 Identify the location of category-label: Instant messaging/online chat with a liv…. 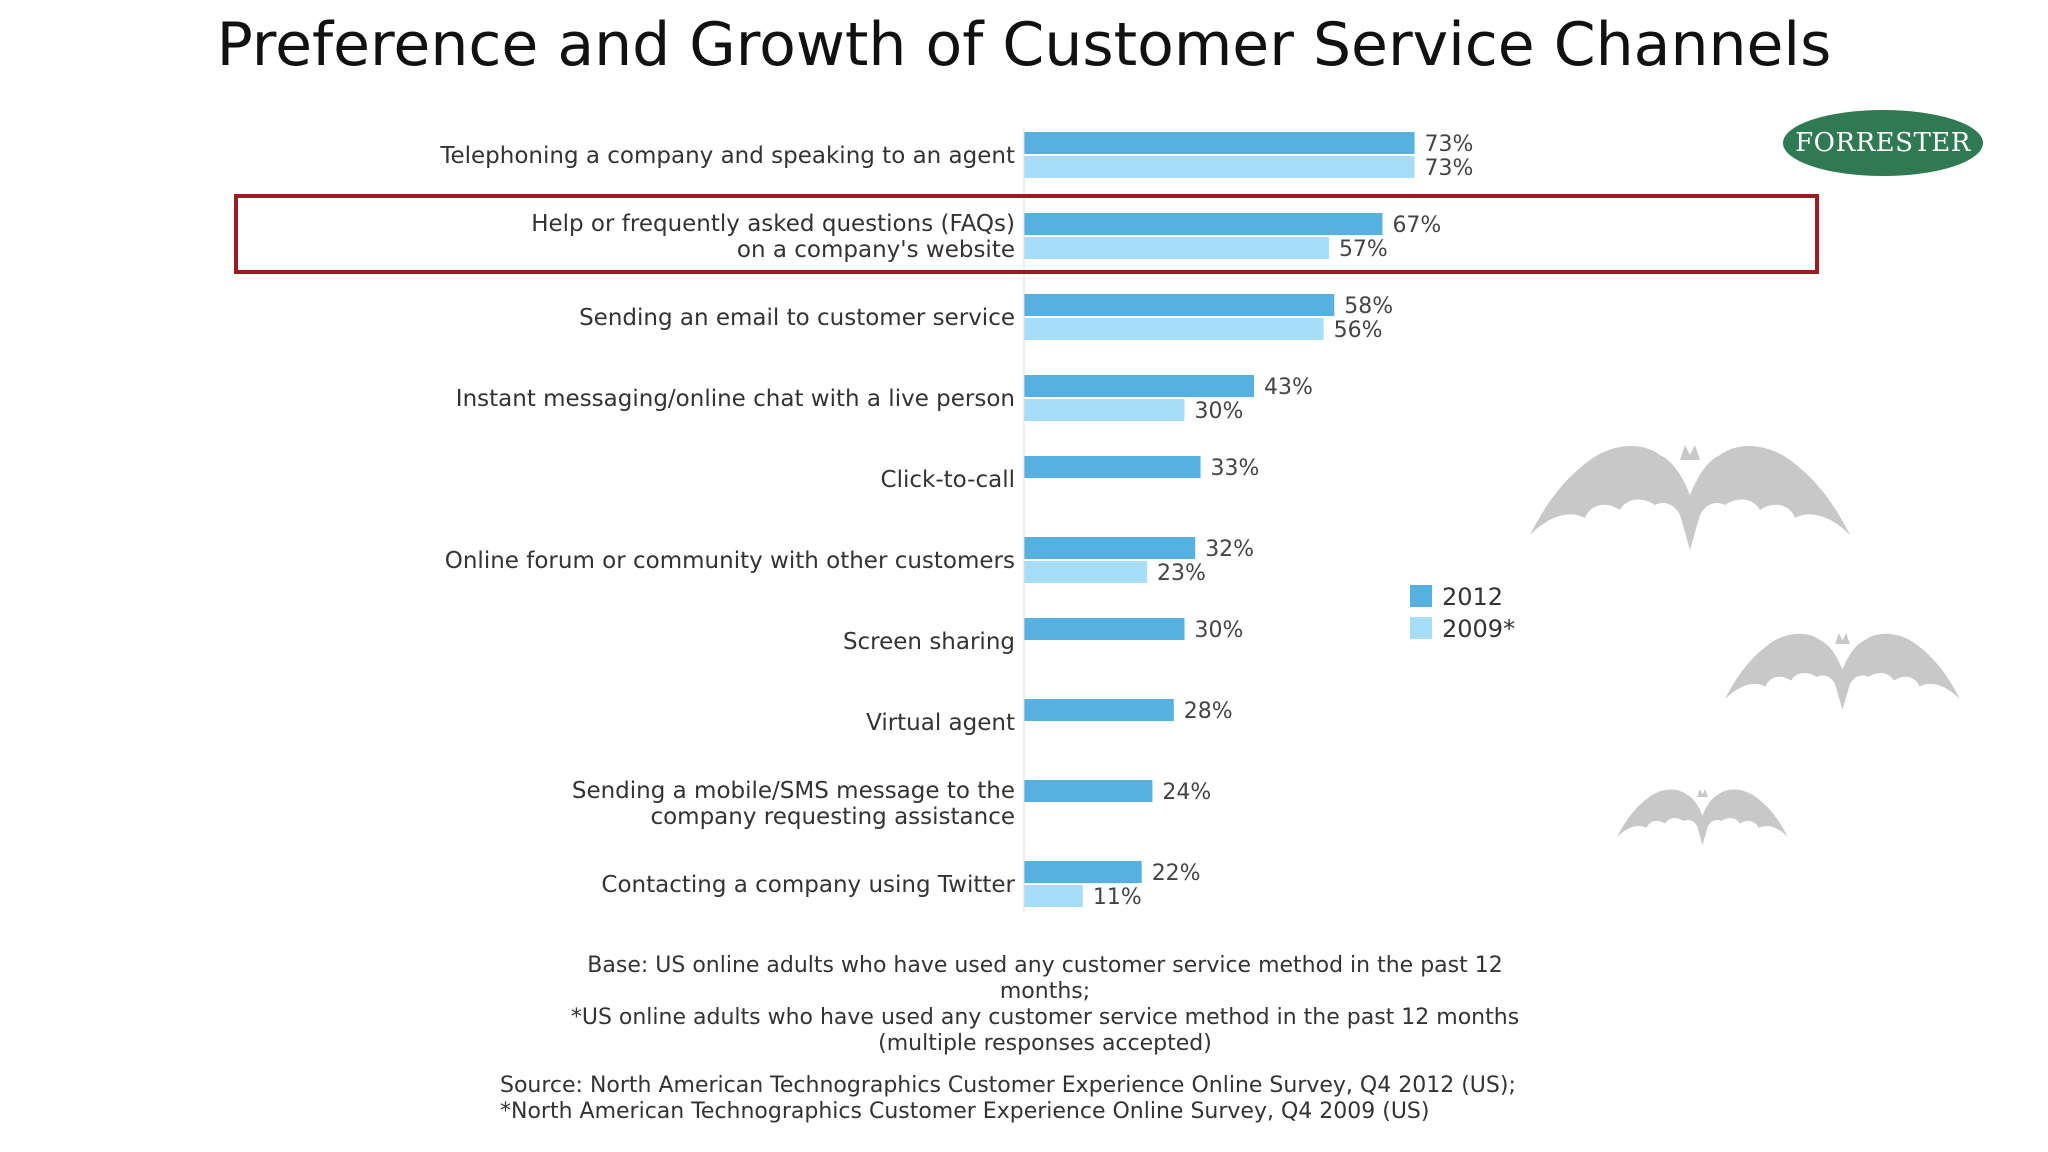
(735, 399).